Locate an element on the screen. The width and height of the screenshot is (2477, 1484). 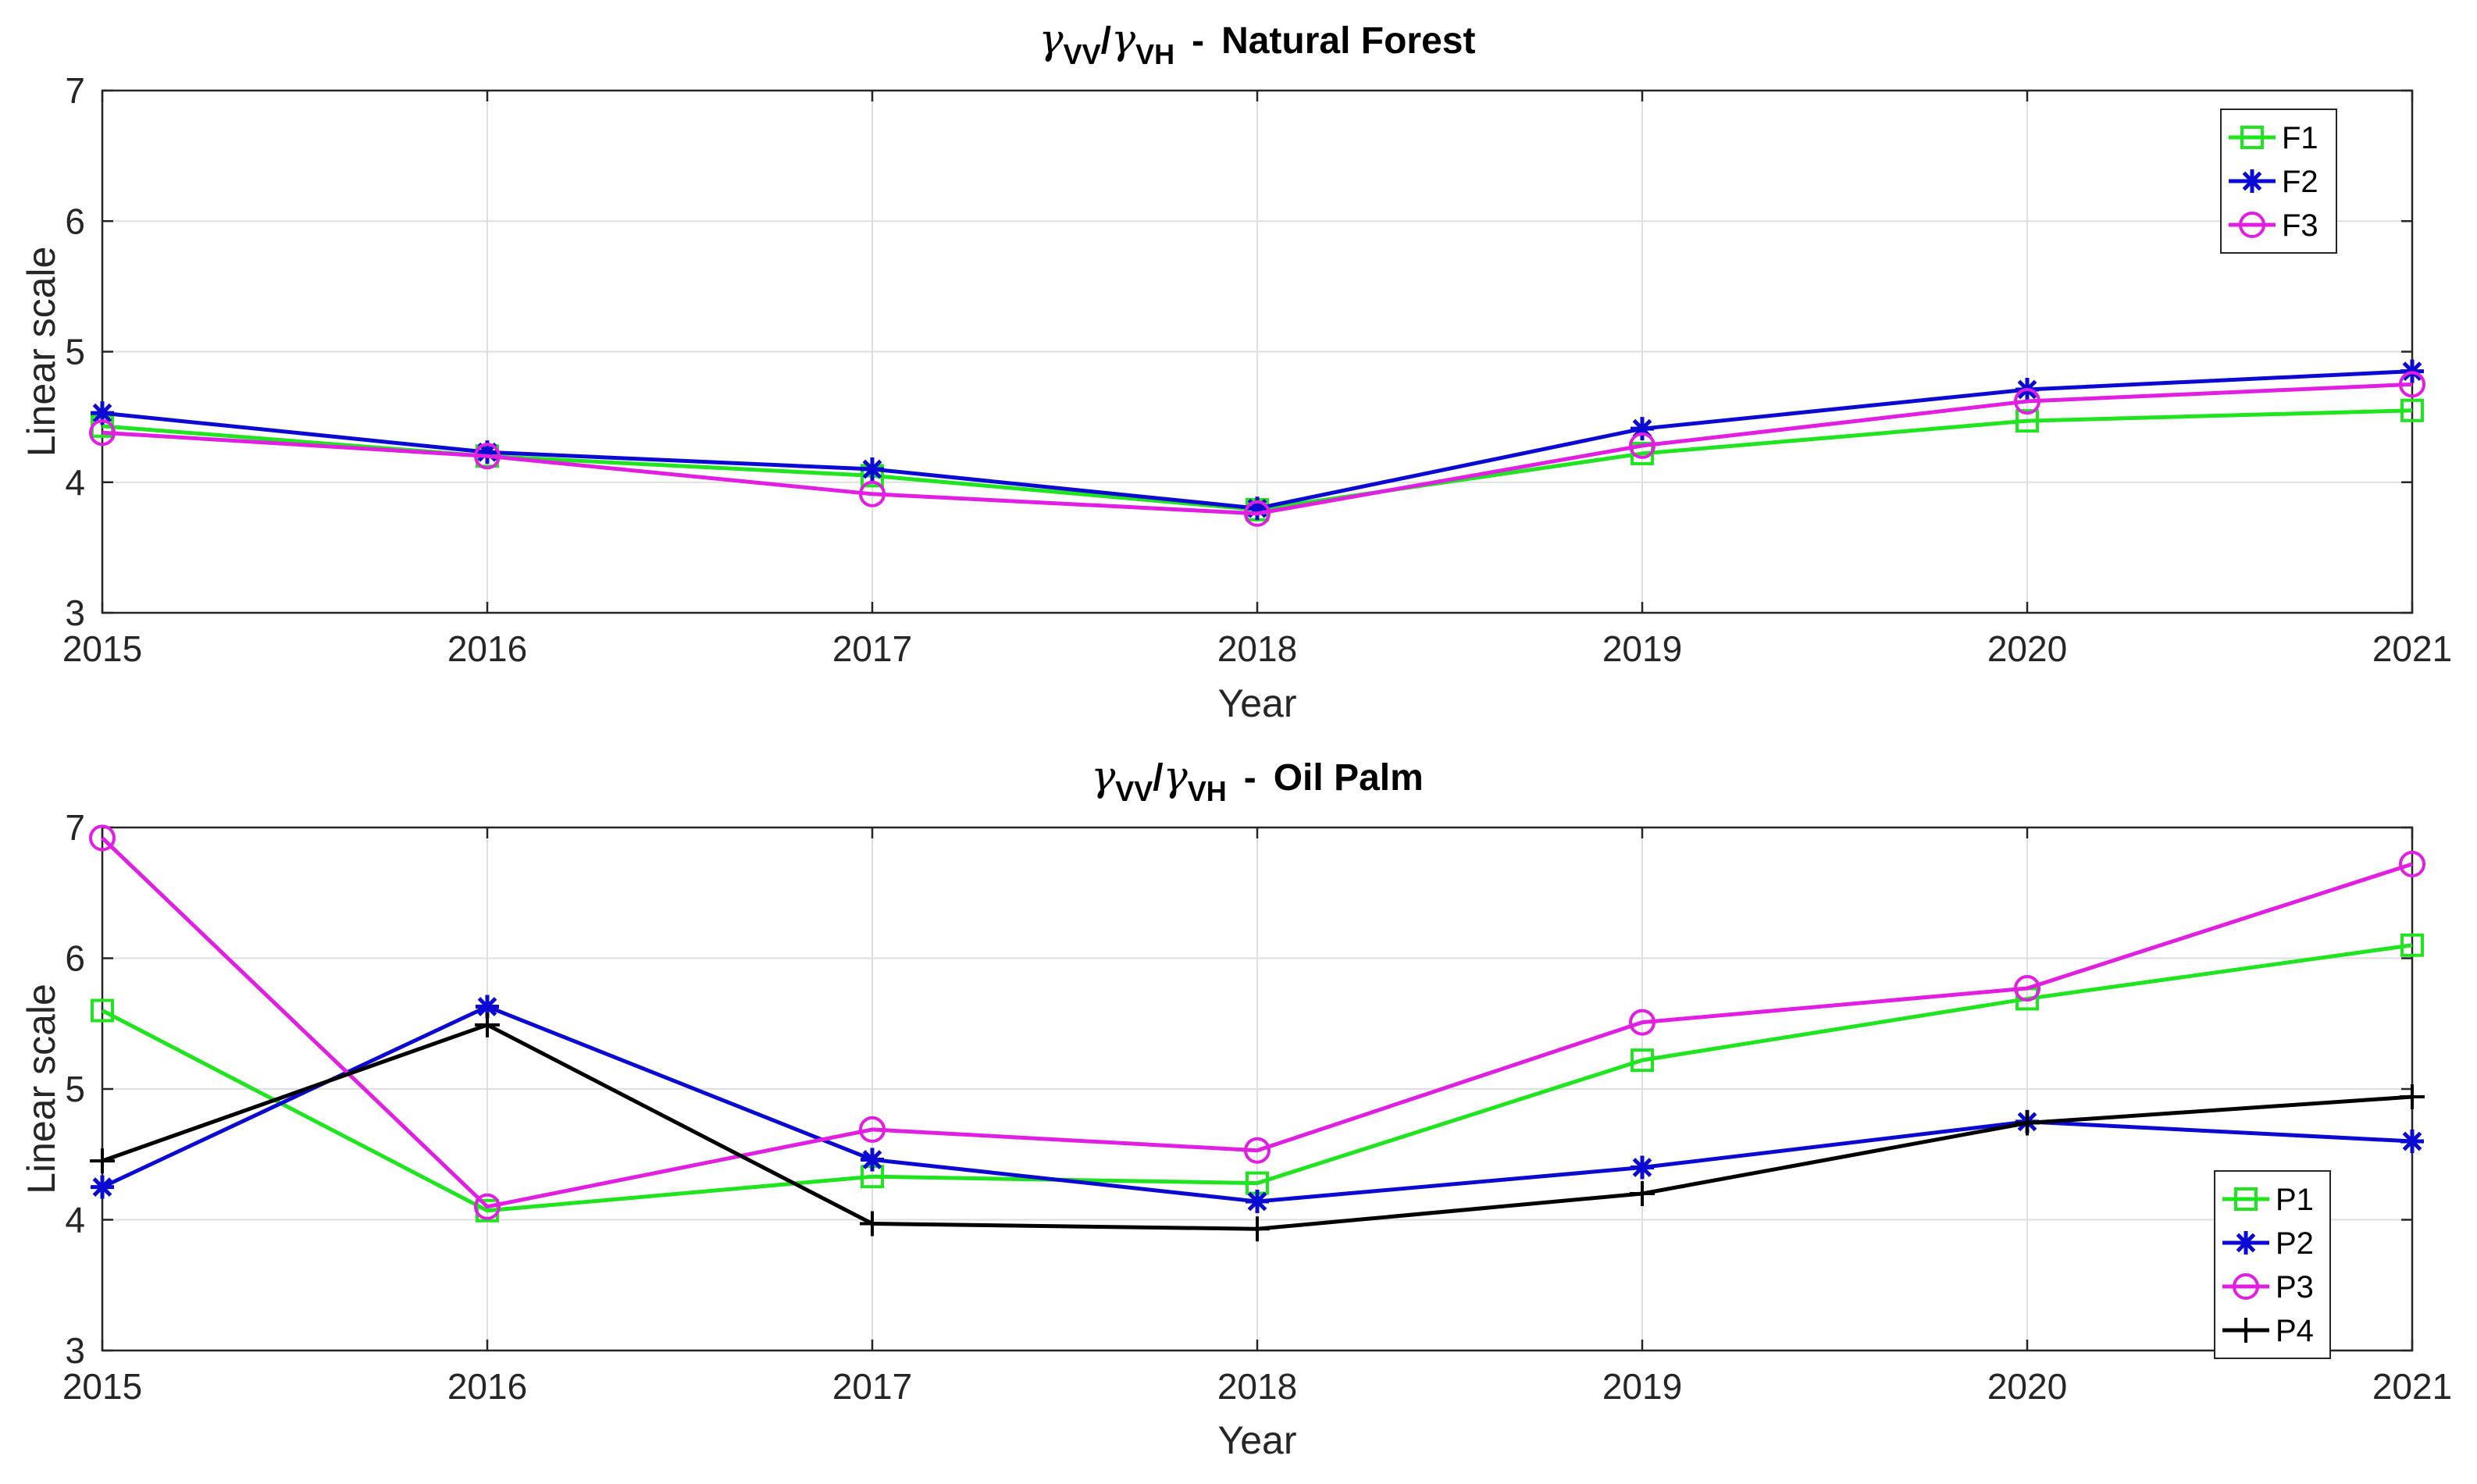
chart0-ytick-label: 4 is located at coordinates (75, 482).